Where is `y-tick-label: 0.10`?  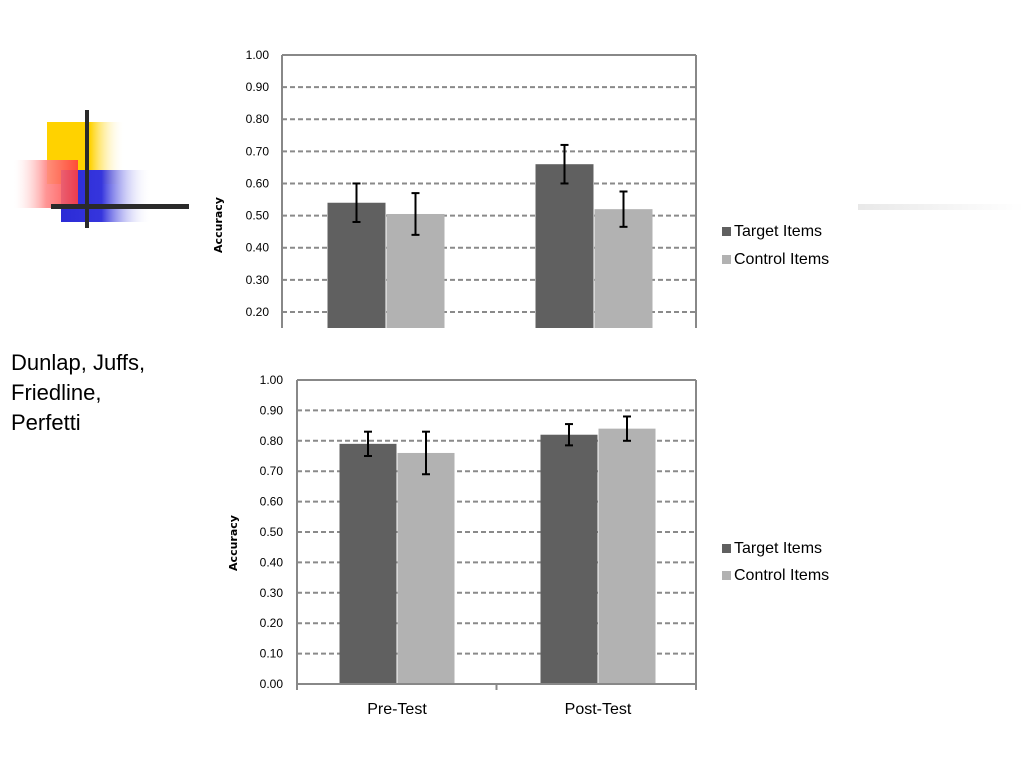
y-tick-label: 0.10 is located at coordinates (272, 654).